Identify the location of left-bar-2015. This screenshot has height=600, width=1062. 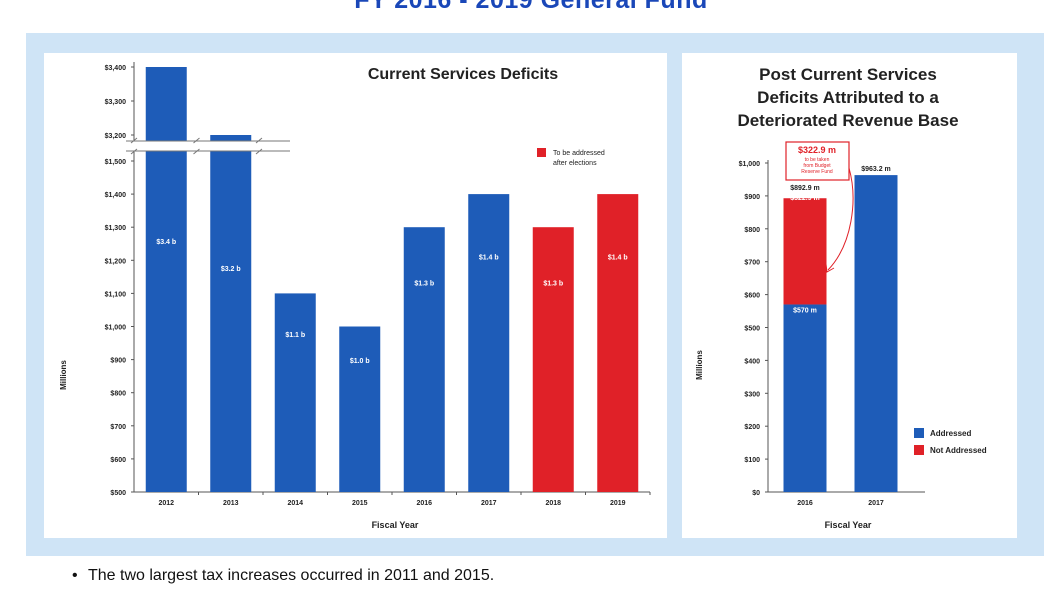
(360, 409).